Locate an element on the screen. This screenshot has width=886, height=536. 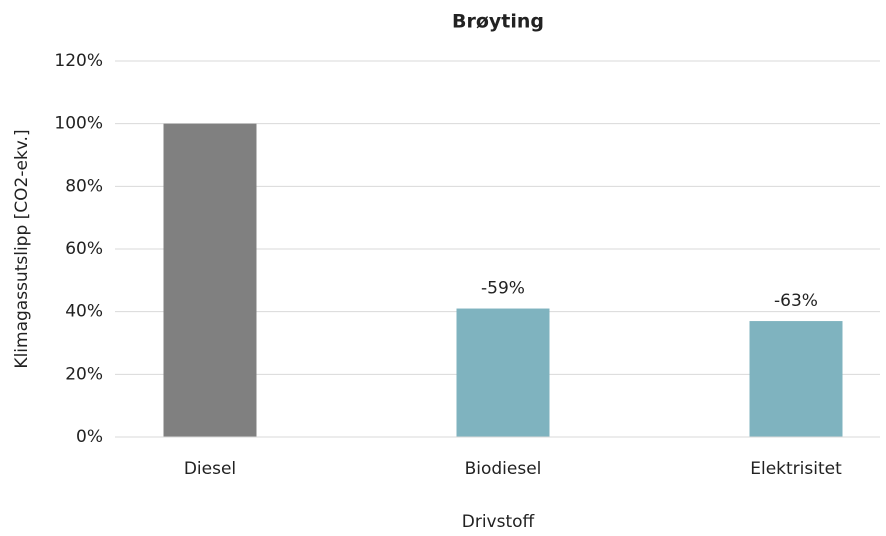
x-tick-label: Diesel is located at coordinates (210, 469).